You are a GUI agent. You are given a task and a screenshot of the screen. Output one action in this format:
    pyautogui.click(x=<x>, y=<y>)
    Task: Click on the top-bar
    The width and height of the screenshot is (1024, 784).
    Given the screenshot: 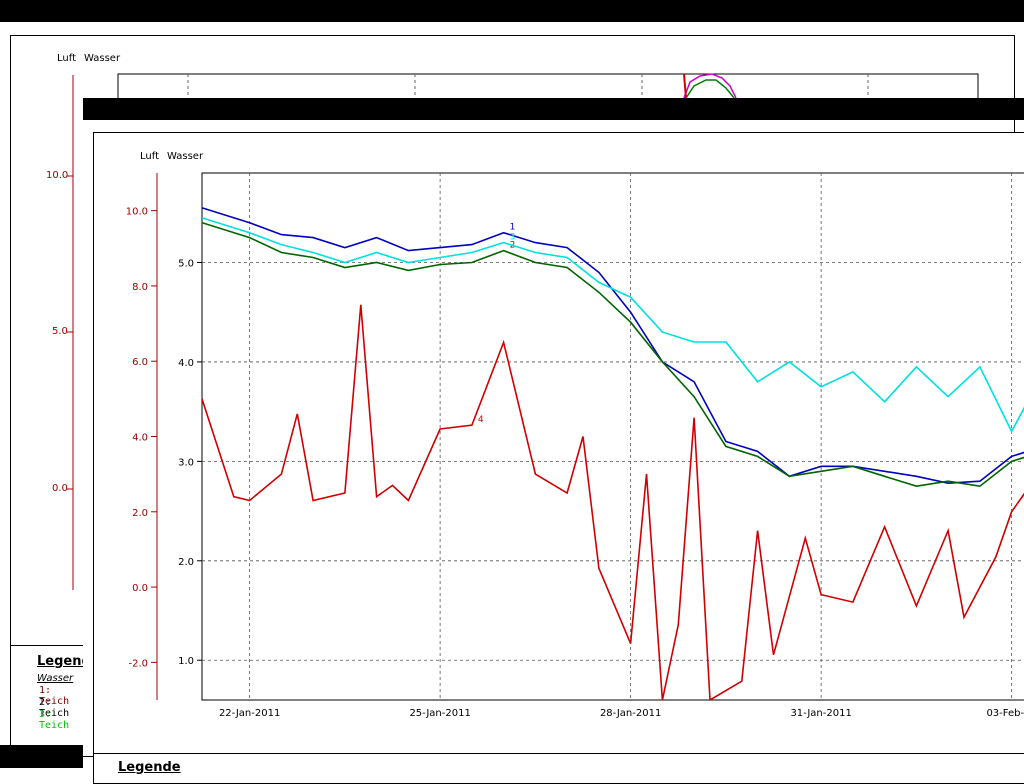 What is the action you would take?
    pyautogui.click(x=512, y=11)
    